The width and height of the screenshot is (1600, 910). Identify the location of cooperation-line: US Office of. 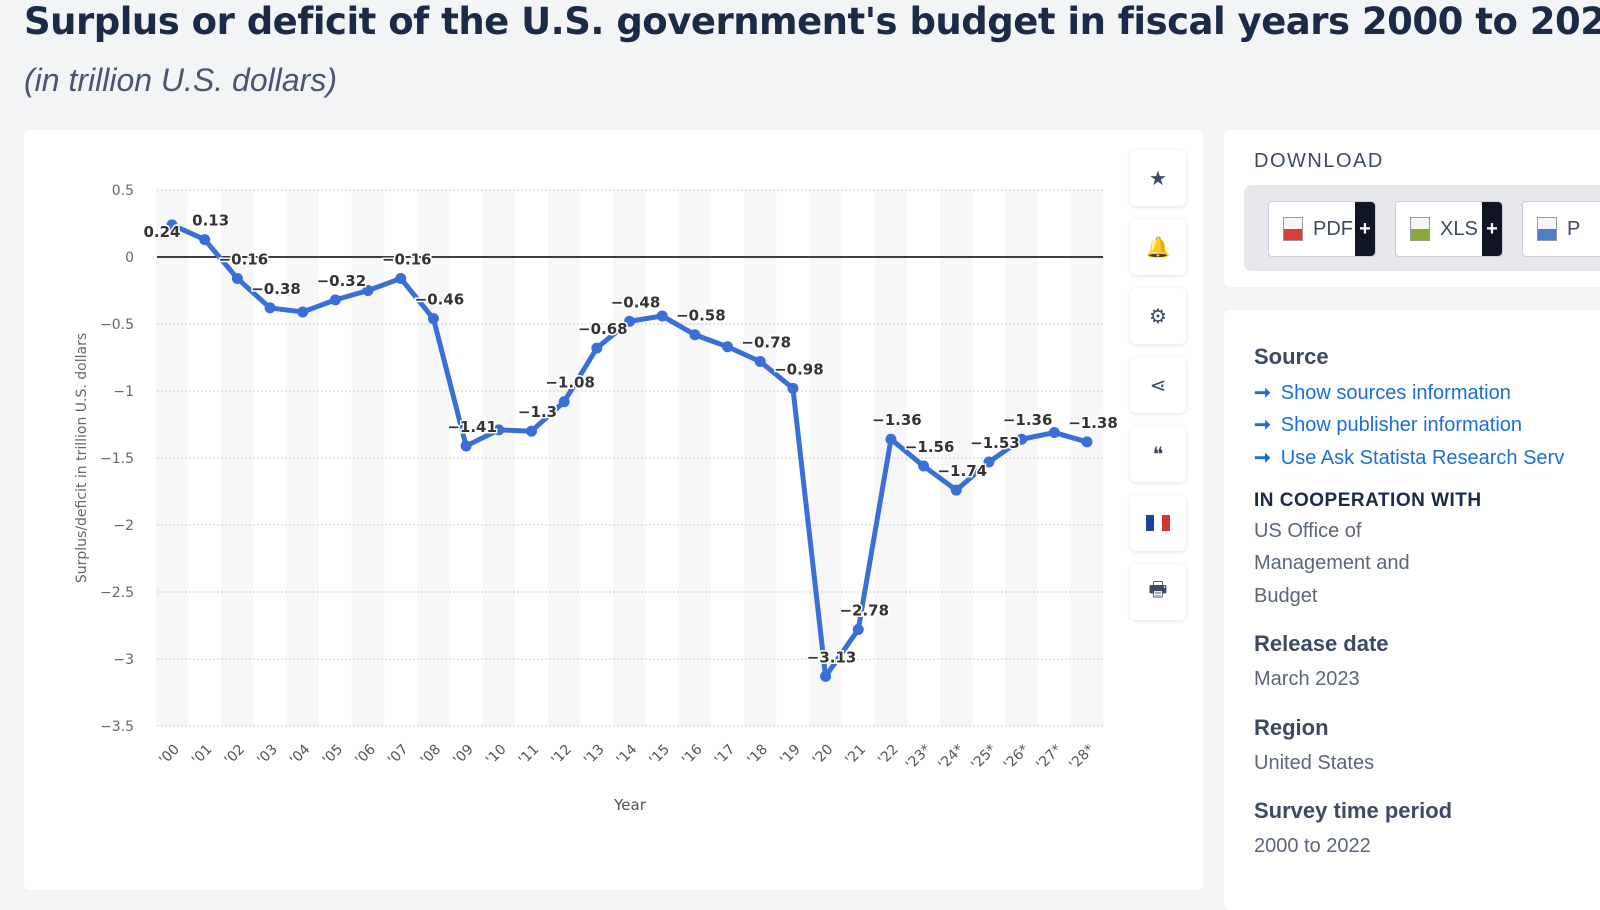
(1308, 531).